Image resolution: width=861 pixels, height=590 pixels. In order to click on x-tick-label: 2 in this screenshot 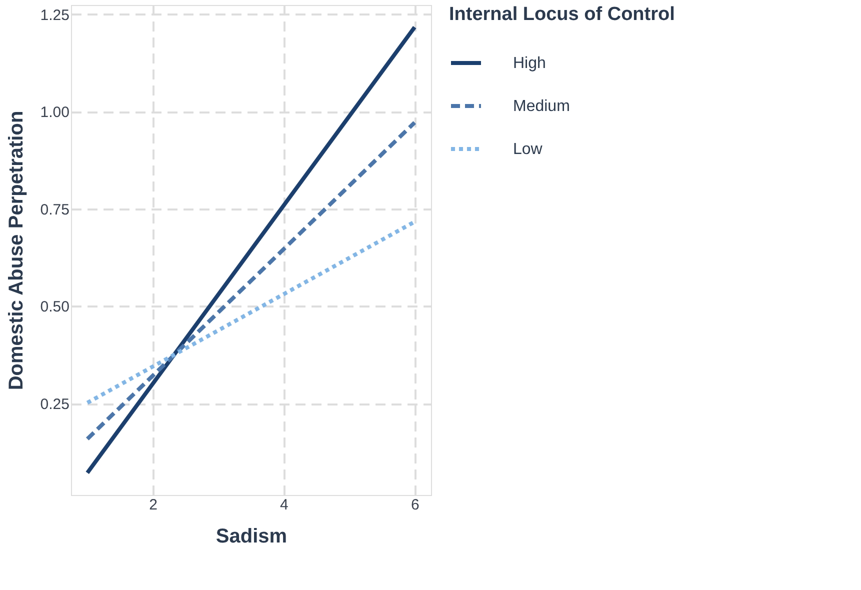, I will do `click(153, 505)`.